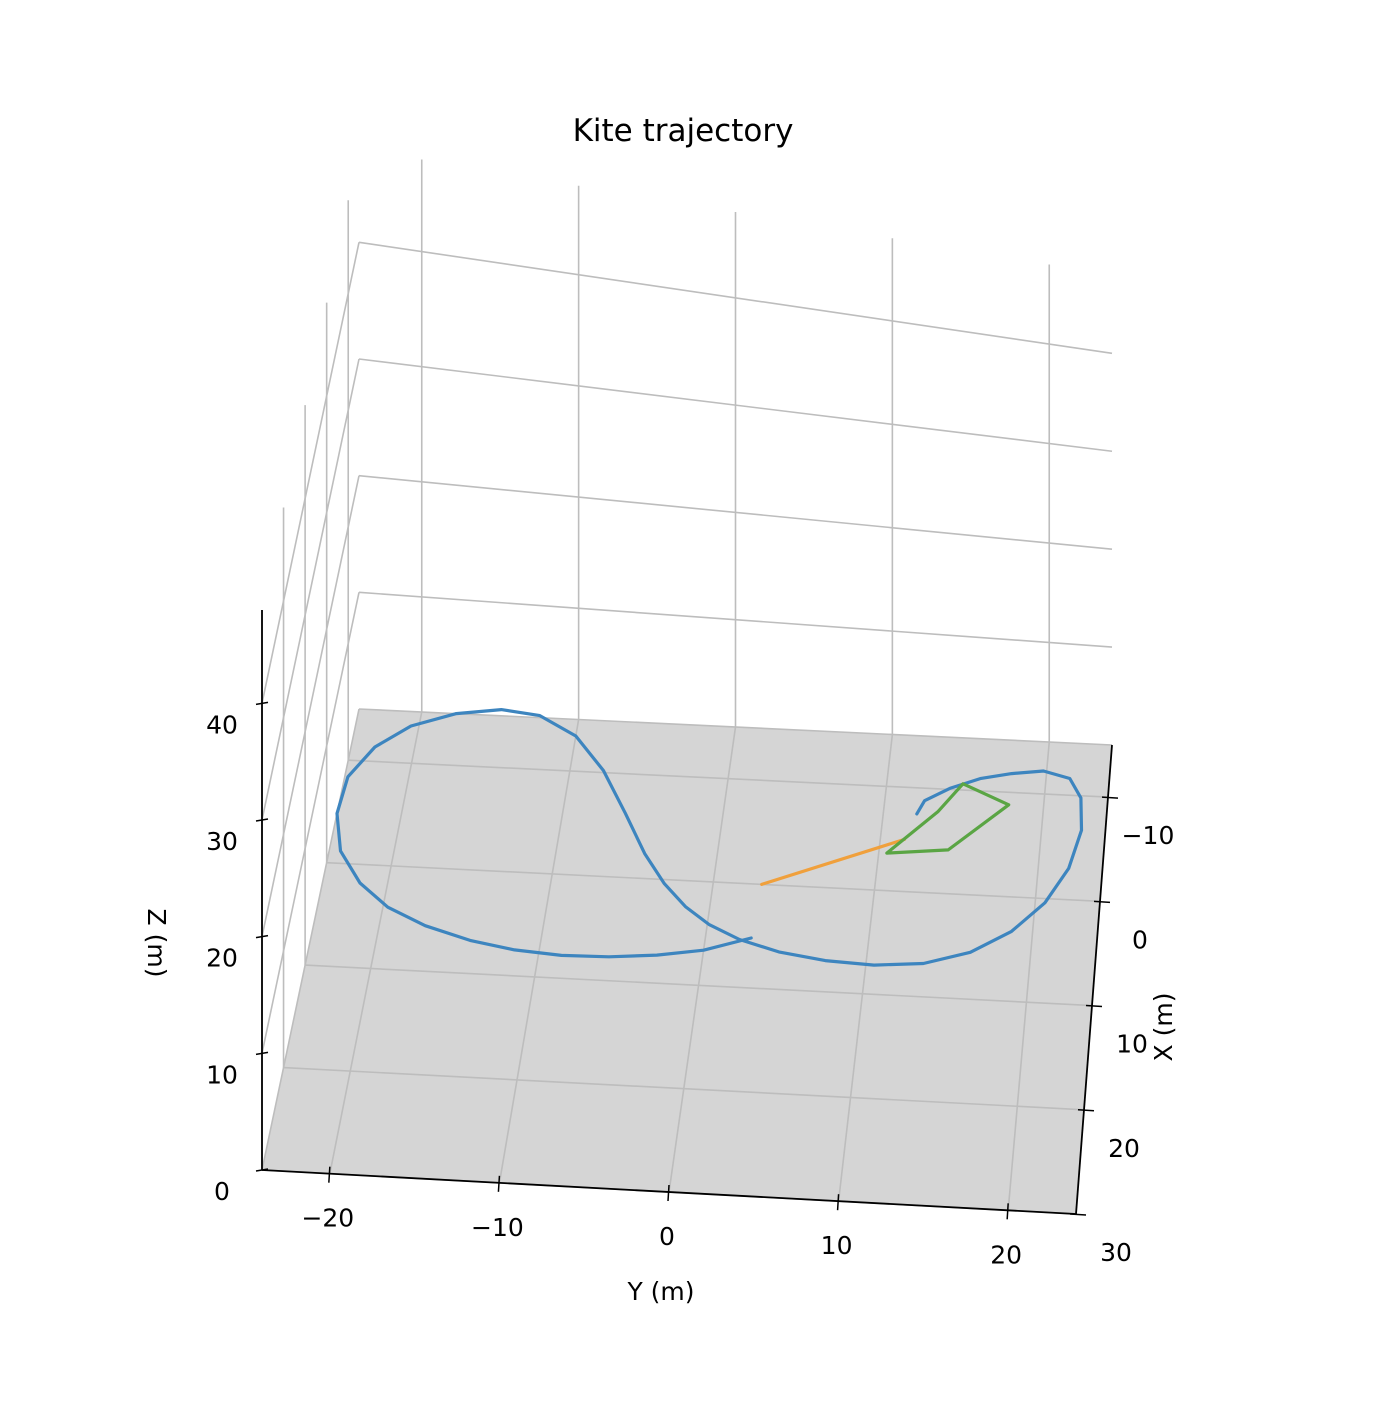 This screenshot has height=1410, width=1386. What do you see at coordinates (1140, 939) in the screenshot?
I see `x-tick-label: 0` at bounding box center [1140, 939].